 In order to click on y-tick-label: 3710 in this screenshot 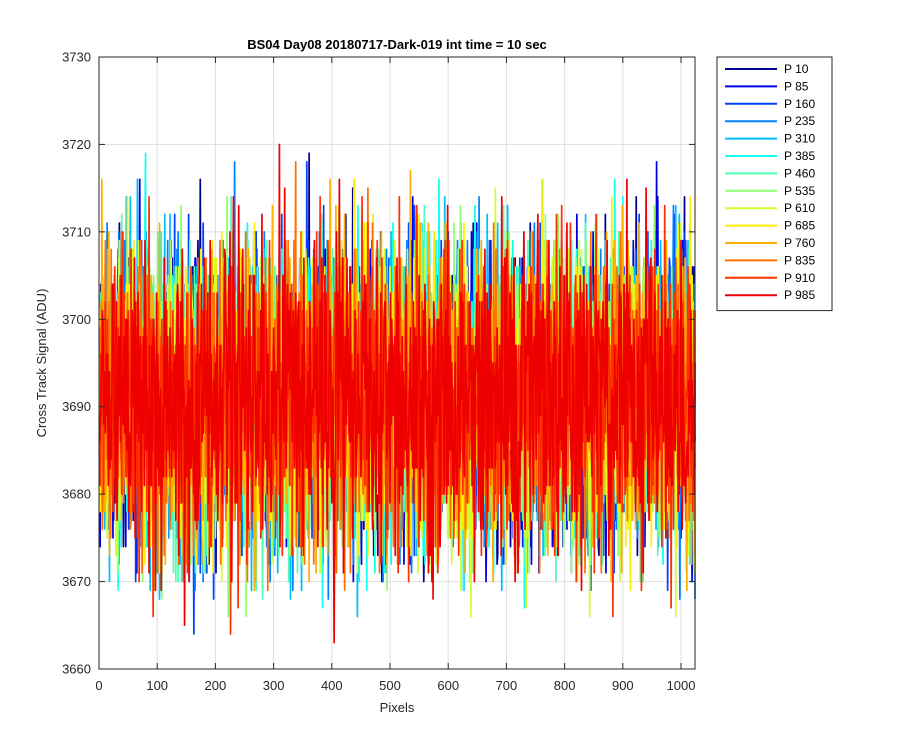, I will do `click(76, 231)`.